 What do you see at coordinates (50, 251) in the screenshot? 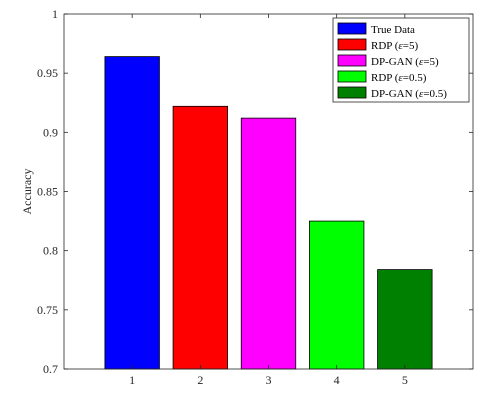
I see `y-tick-label: 0.8` at bounding box center [50, 251].